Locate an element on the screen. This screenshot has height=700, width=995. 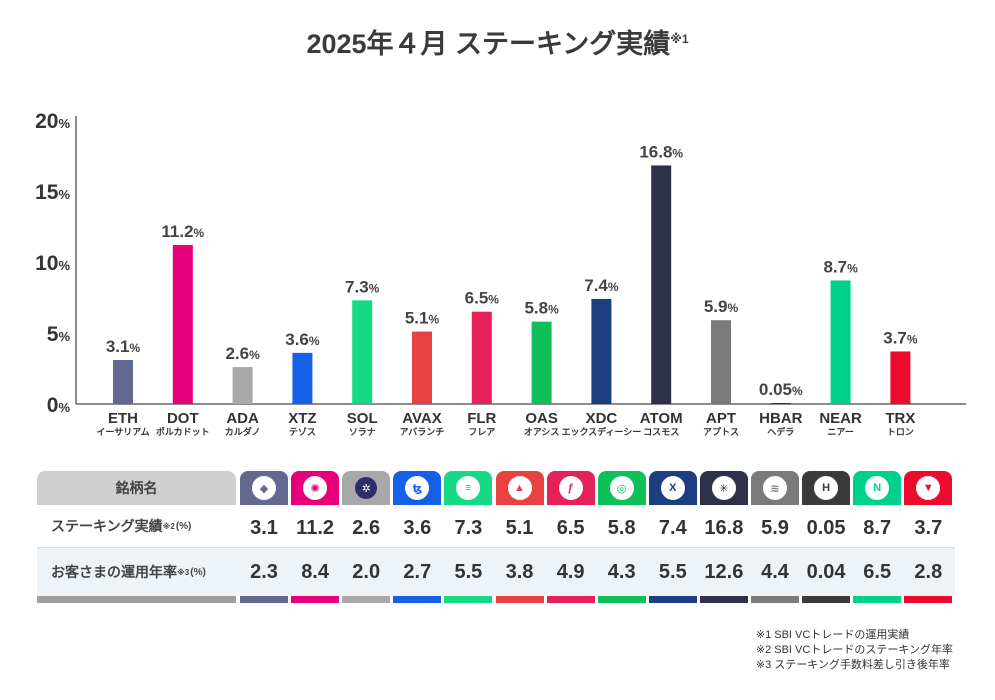
ethereum-icon: ◆ is located at coordinates (264, 488).